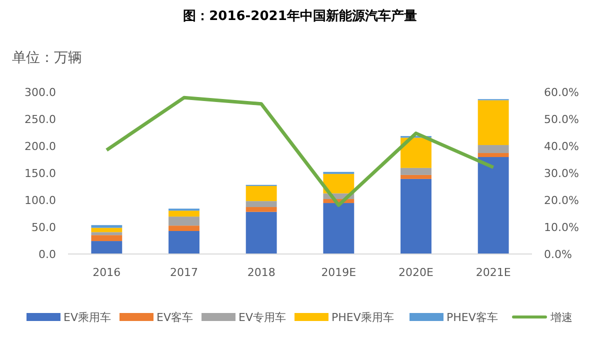  Describe the element at coordinates (87, 317) in the screenshot. I see `legend-label: EV乘用车` at that location.